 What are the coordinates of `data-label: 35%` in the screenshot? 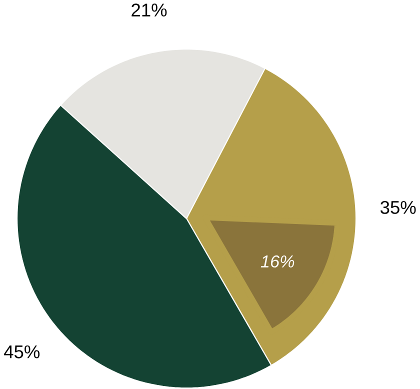 It's located at (398, 207).